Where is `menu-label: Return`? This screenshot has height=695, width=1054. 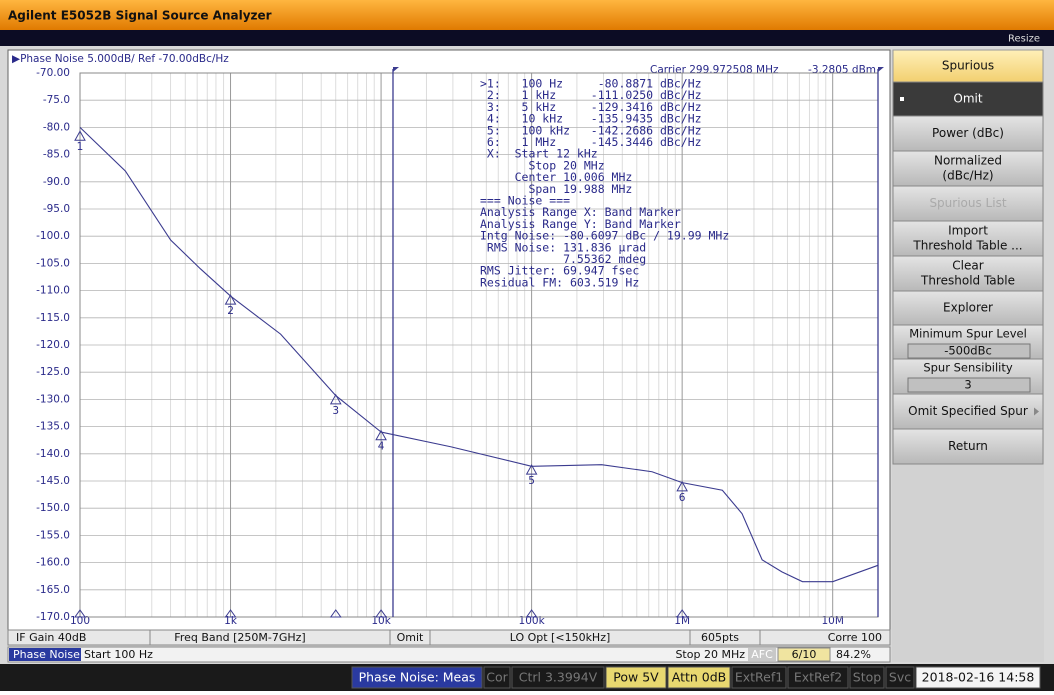 menu-label: Return is located at coordinates (968, 446).